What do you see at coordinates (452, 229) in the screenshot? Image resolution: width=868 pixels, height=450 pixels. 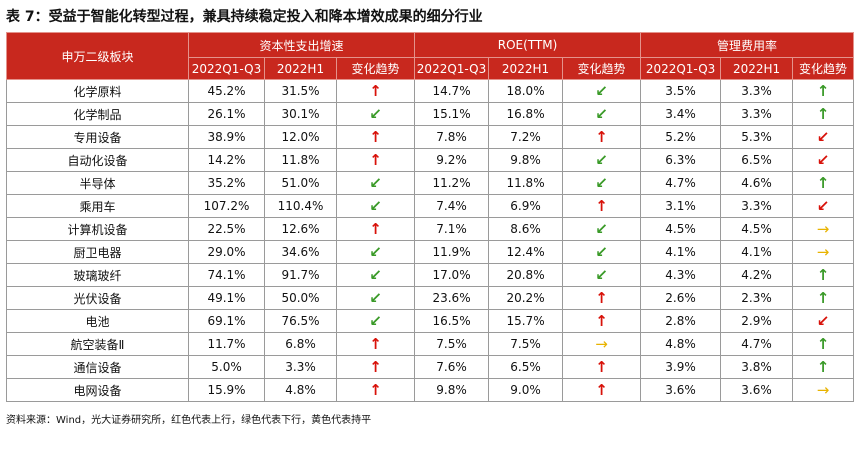 I see `roe-value: 7.1%` at bounding box center [452, 229].